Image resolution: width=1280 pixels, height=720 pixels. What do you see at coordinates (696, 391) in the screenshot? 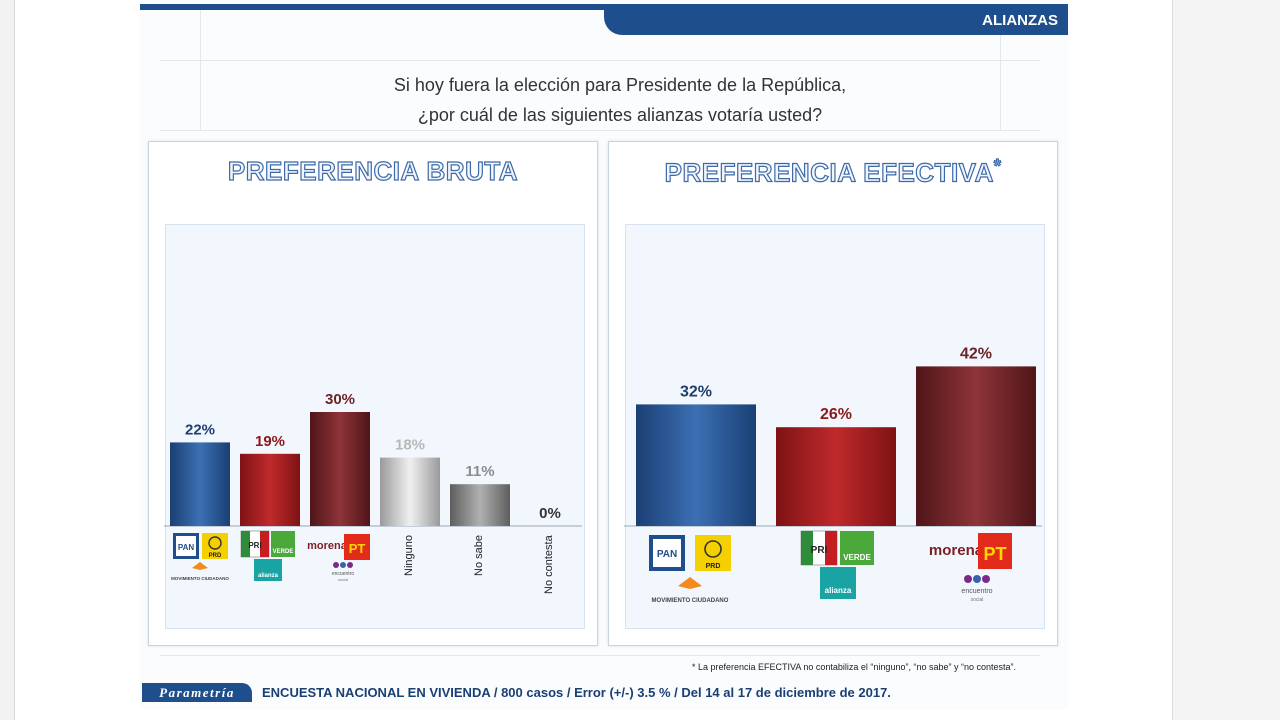
I see `data-label-efectiva-0: 32%` at bounding box center [696, 391].